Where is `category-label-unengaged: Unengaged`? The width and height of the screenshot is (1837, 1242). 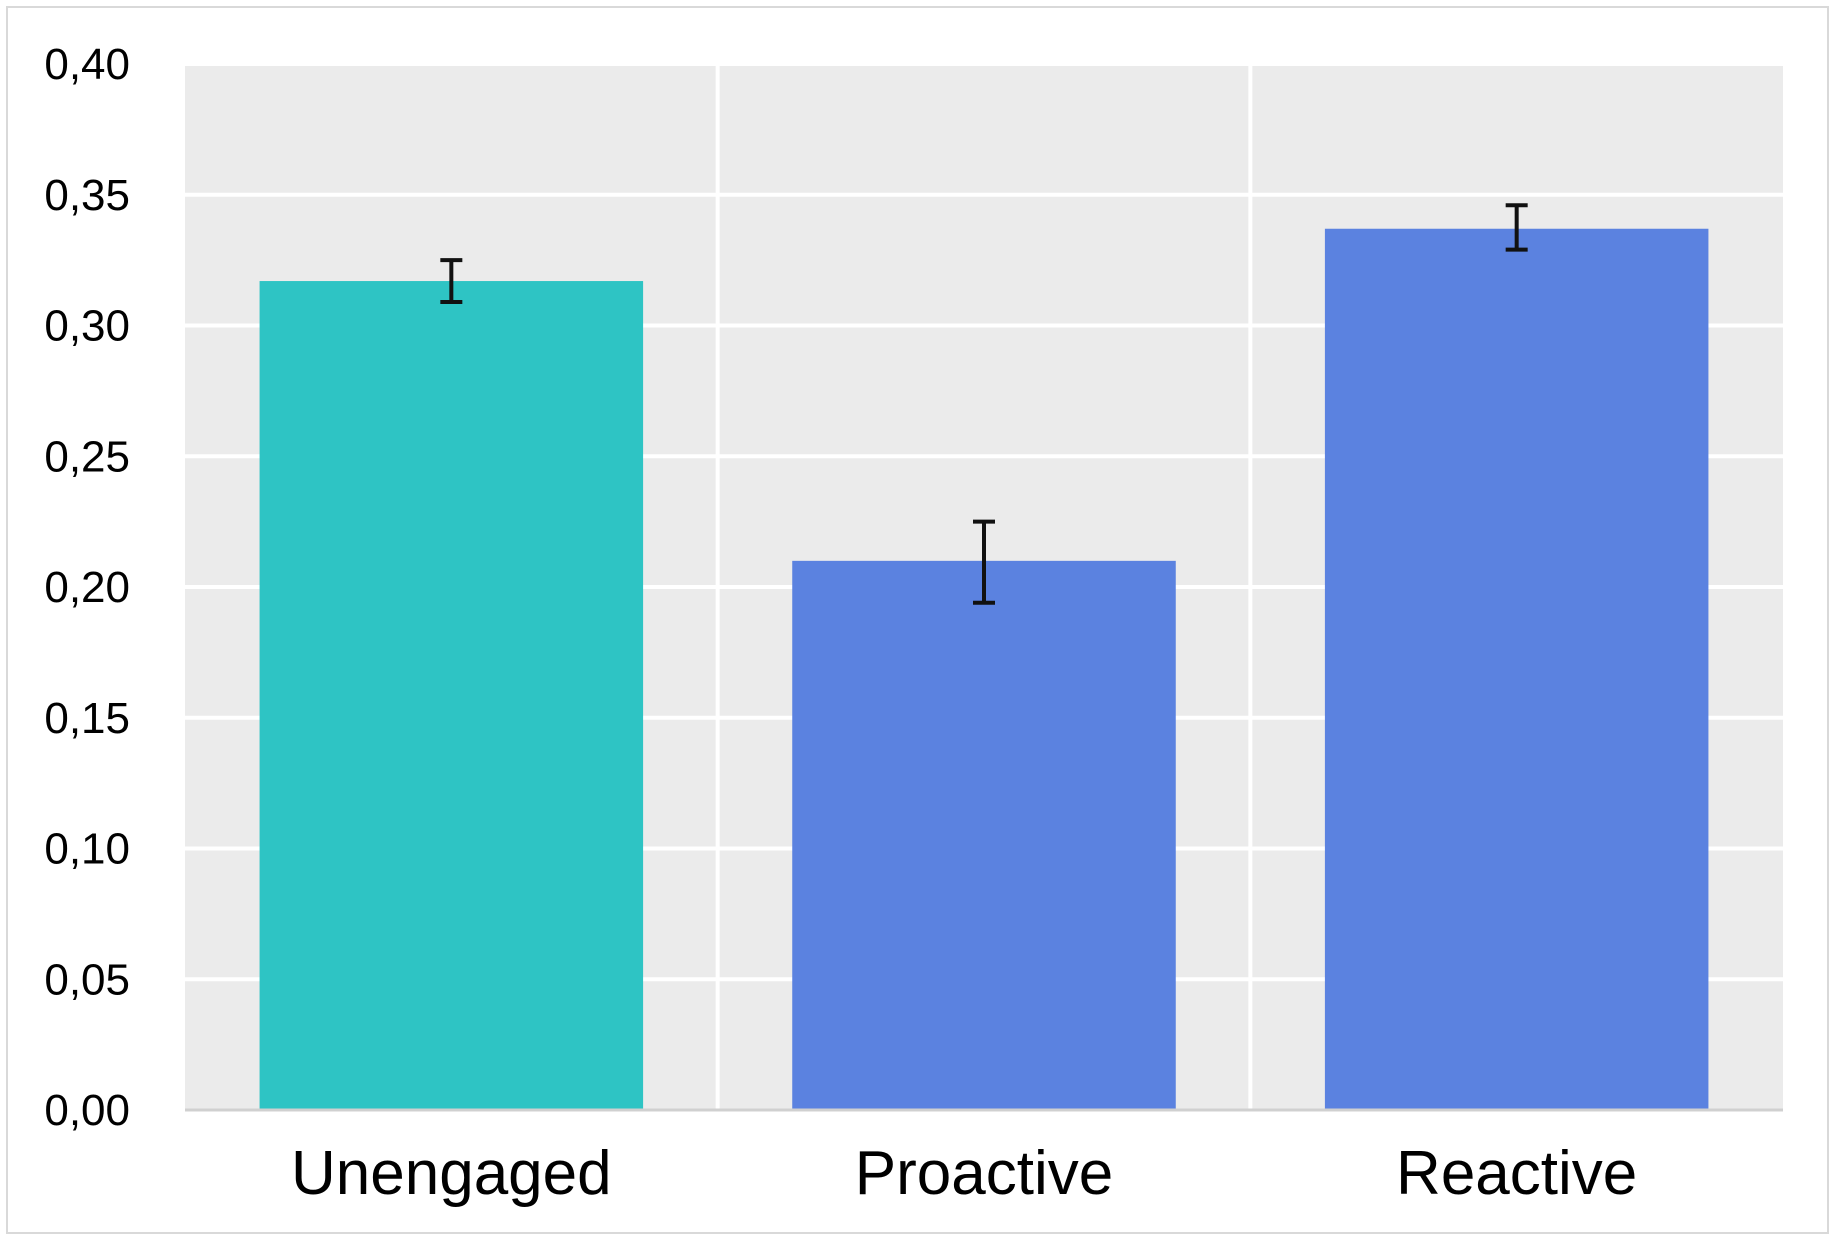 category-label-unengaged: Unengaged is located at coordinates (451, 1173).